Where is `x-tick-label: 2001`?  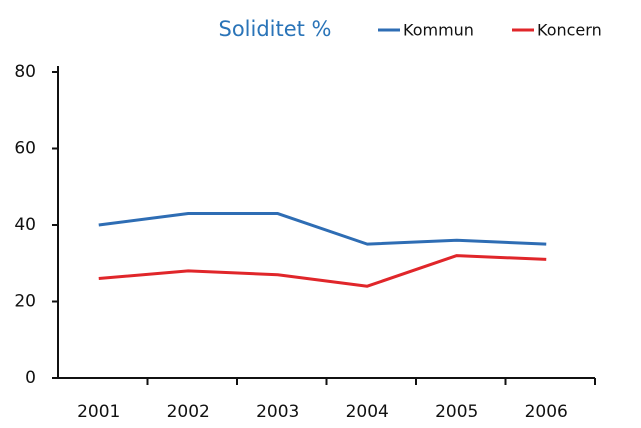
x-tick-label: 2001 is located at coordinates (98, 412).